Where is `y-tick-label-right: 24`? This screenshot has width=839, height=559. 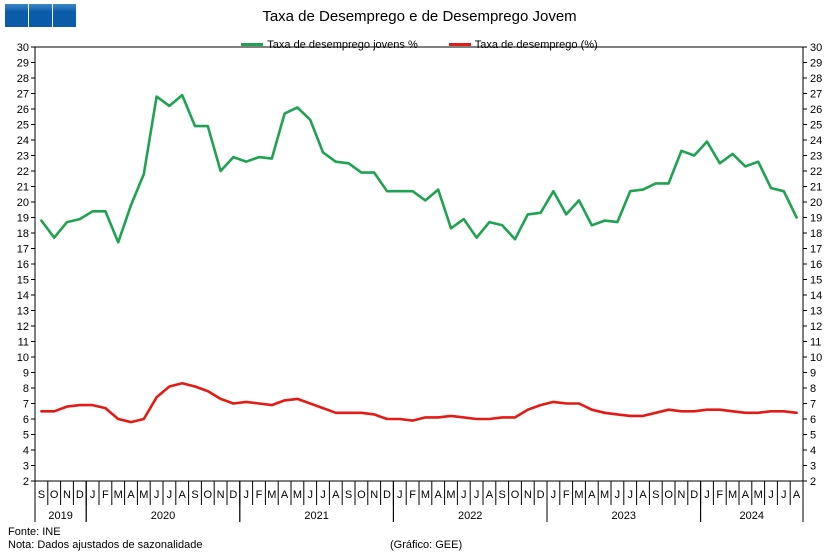
y-tick-label-right: 24 is located at coordinates (816, 141).